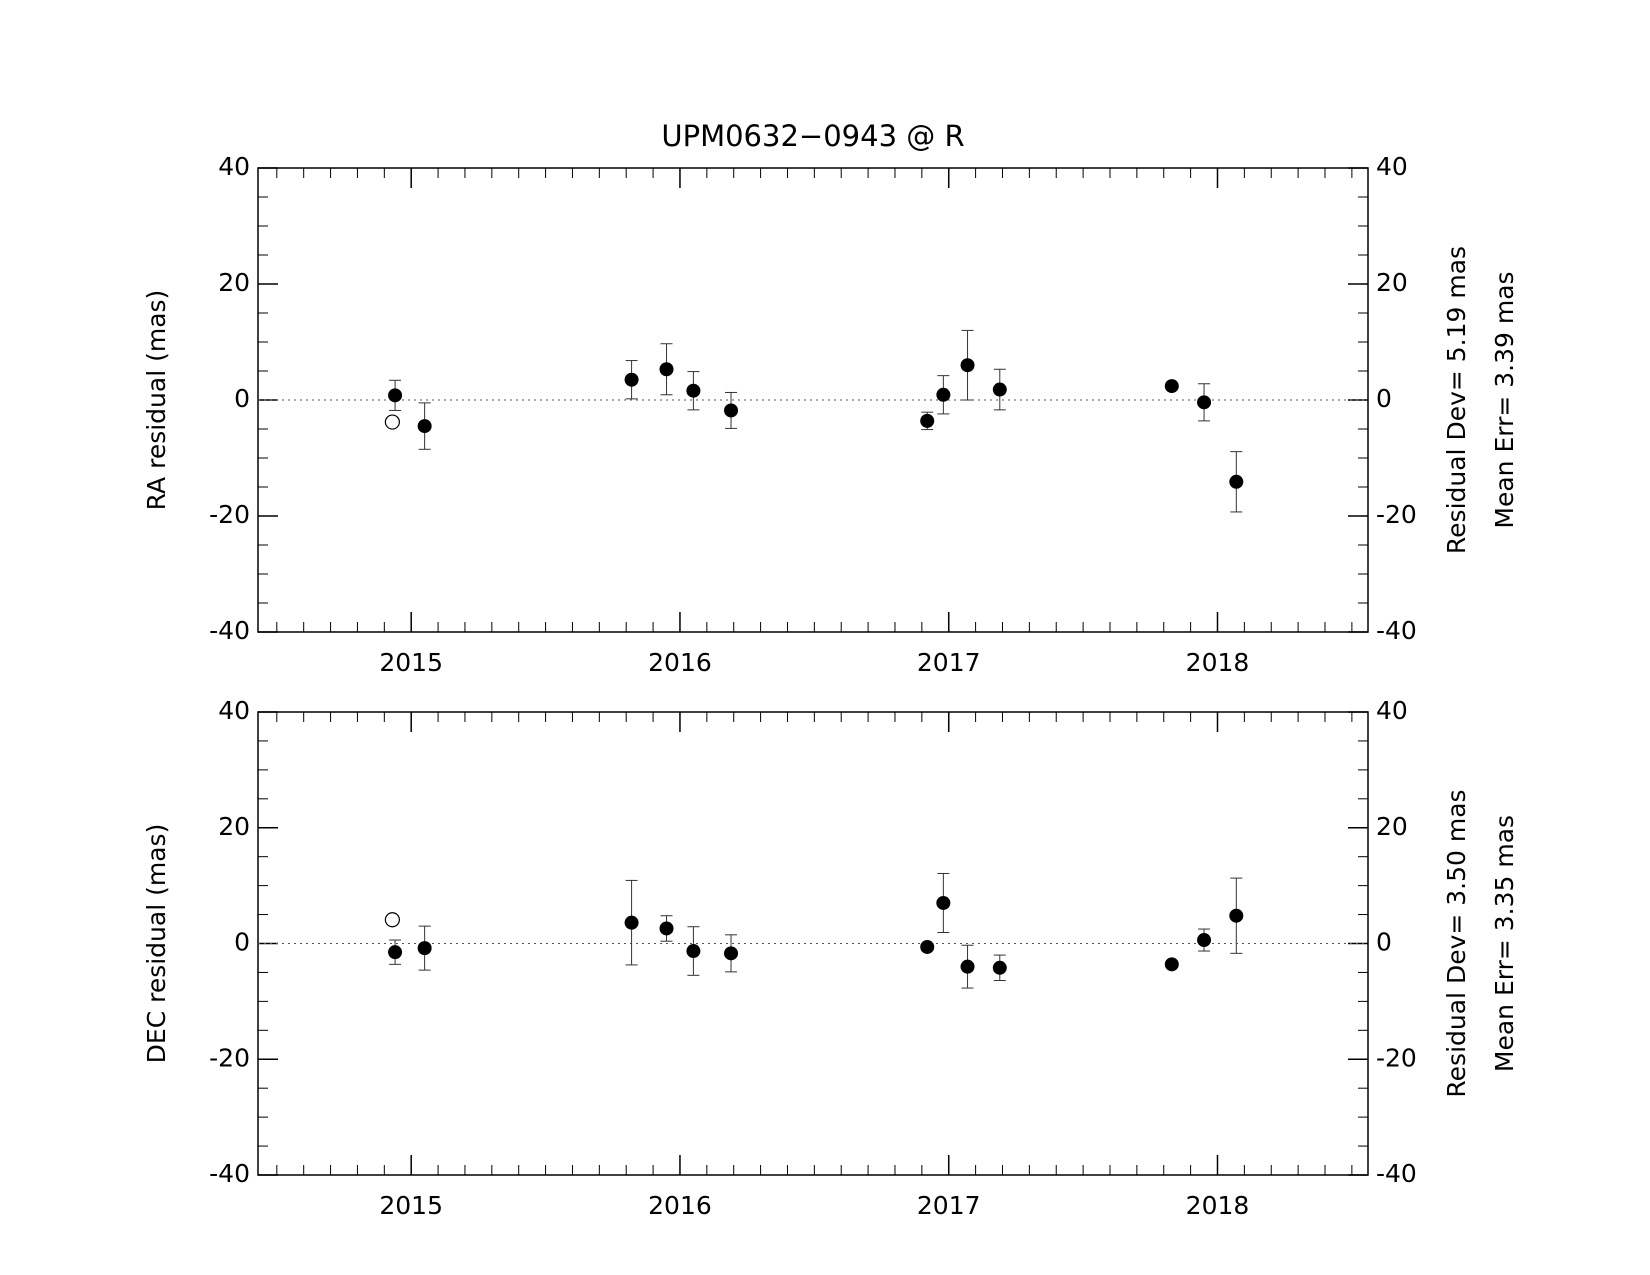 The width and height of the screenshot is (1650, 1275). I want to click on y-axis-label: DEC residual (mas), so click(156, 944).